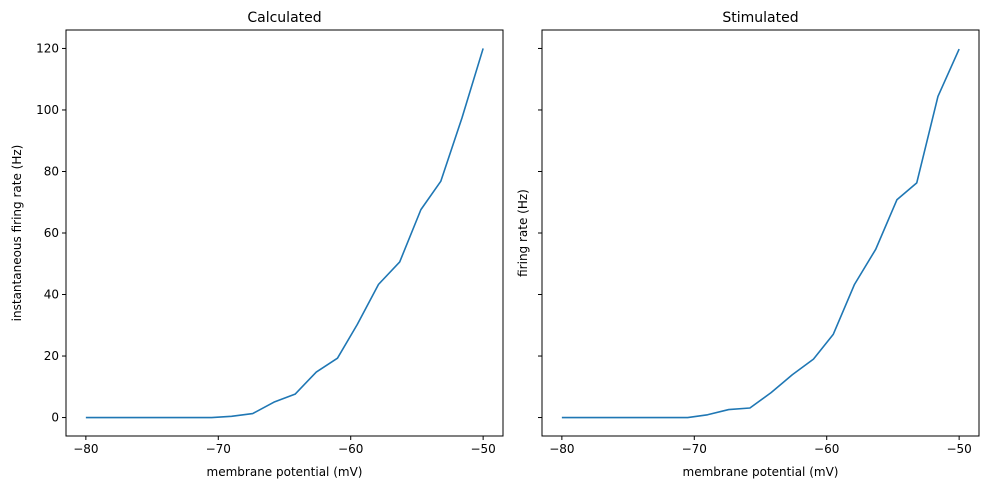 The image size is (990, 488). Describe the element at coordinates (17, 233) in the screenshot. I see `y-axis-label: instantaneous firing rate (Hz)` at that location.